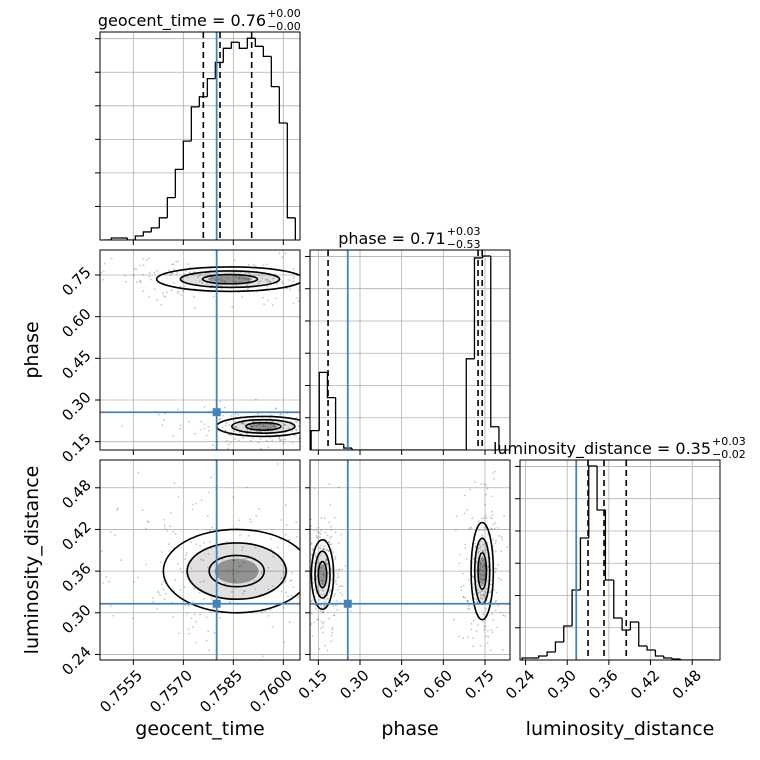  What do you see at coordinates (347, 603) in the screenshot?
I see `density-luminosity_distance-vs-phase-truth-marker` at bounding box center [347, 603].